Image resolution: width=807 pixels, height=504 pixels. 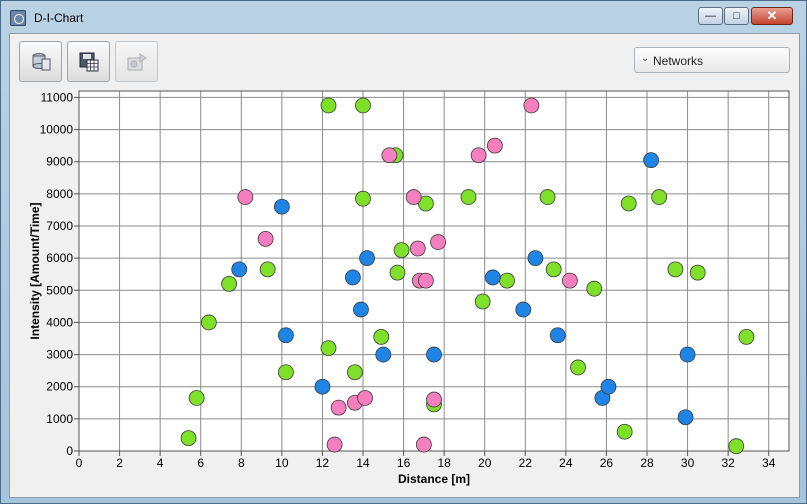 What do you see at coordinates (59, 419) in the screenshot?
I see `y-tick-label: 1000` at bounding box center [59, 419].